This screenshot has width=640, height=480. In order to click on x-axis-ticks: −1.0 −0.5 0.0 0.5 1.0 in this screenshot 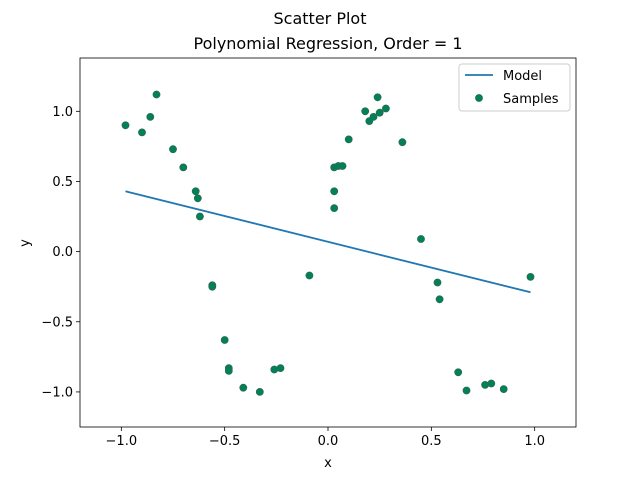, I will do `click(325, 438)`.